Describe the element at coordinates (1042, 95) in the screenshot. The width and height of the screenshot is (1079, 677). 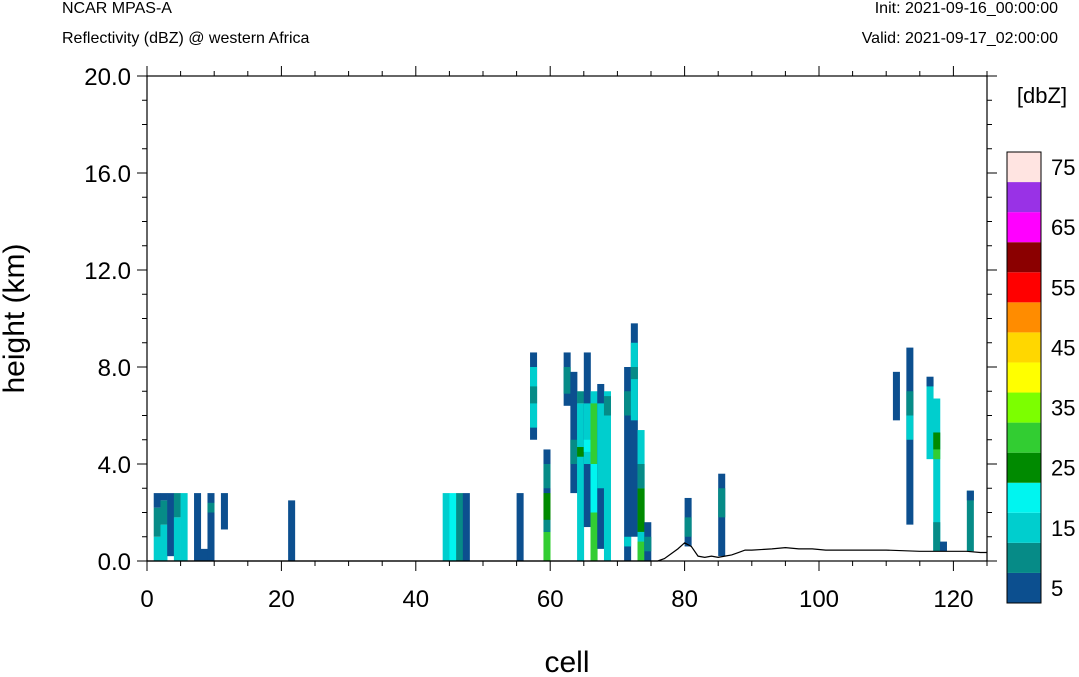
I see `colorbar-title: [dbZ]` at that location.